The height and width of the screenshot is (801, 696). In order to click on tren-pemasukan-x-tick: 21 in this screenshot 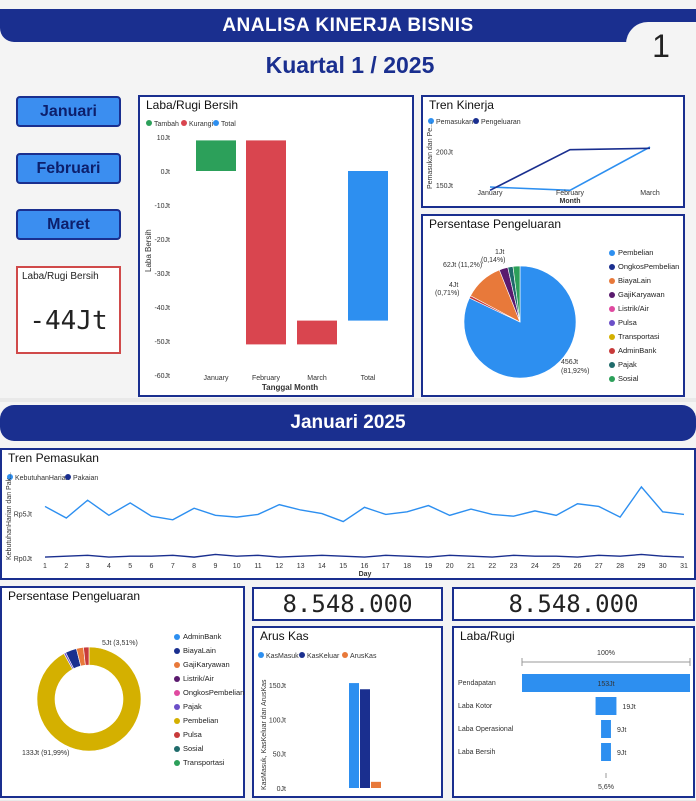, I will do `click(471, 566)`.